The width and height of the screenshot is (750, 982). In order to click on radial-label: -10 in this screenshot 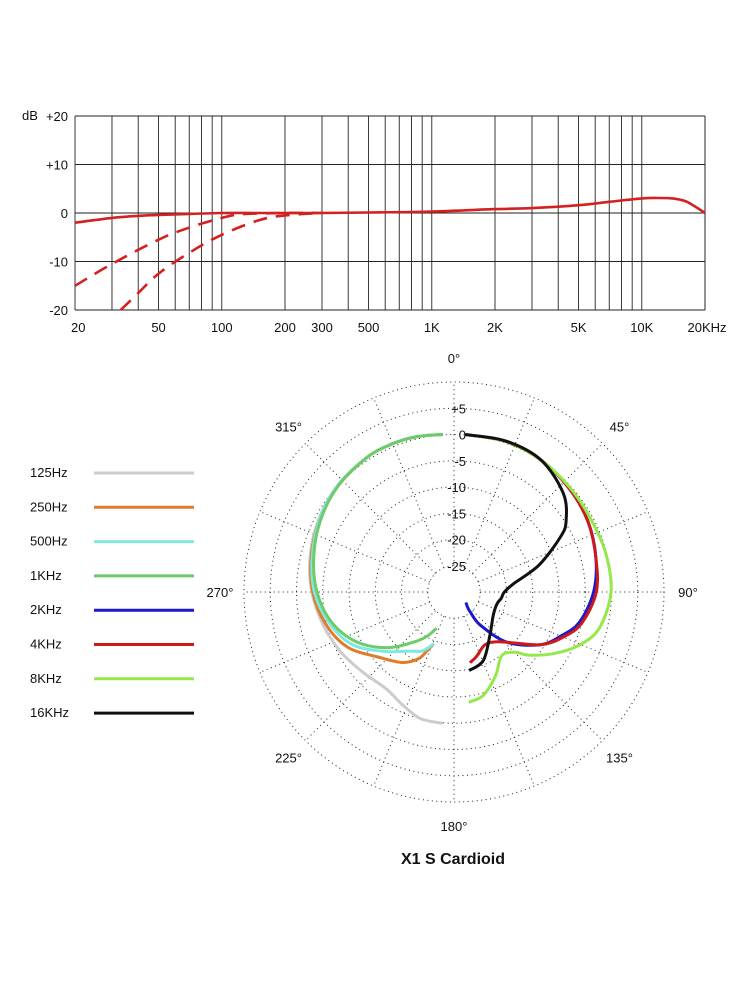, I will do `click(456, 487)`.